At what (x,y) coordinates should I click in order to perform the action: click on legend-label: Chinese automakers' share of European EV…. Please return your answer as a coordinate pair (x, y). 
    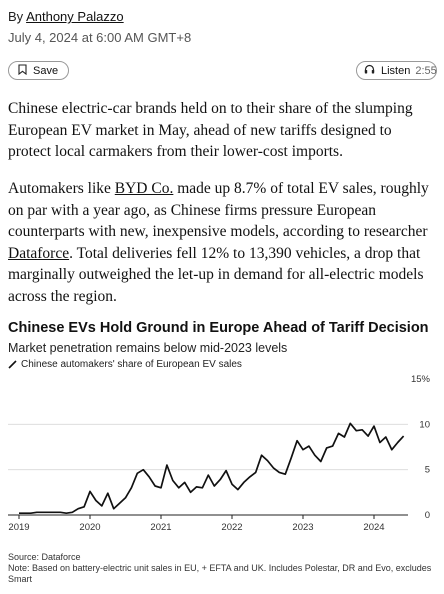
    Looking at the image, I should click on (131, 364).